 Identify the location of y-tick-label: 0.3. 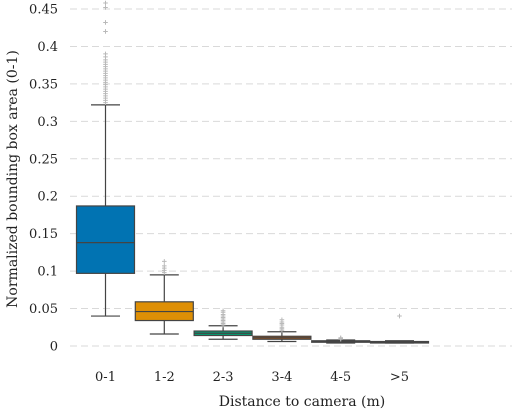
(47, 122).